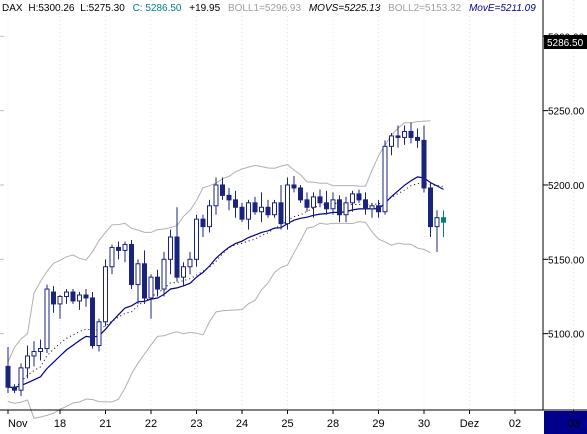  What do you see at coordinates (566, 260) in the screenshot?
I see `y-tick-label: 5150.00` at bounding box center [566, 260].